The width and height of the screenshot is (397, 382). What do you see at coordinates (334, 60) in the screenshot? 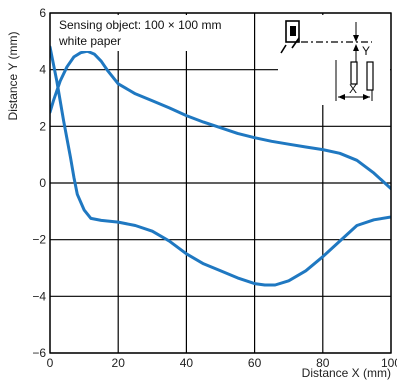
I see `inset-diagram: Y X` at bounding box center [334, 60].